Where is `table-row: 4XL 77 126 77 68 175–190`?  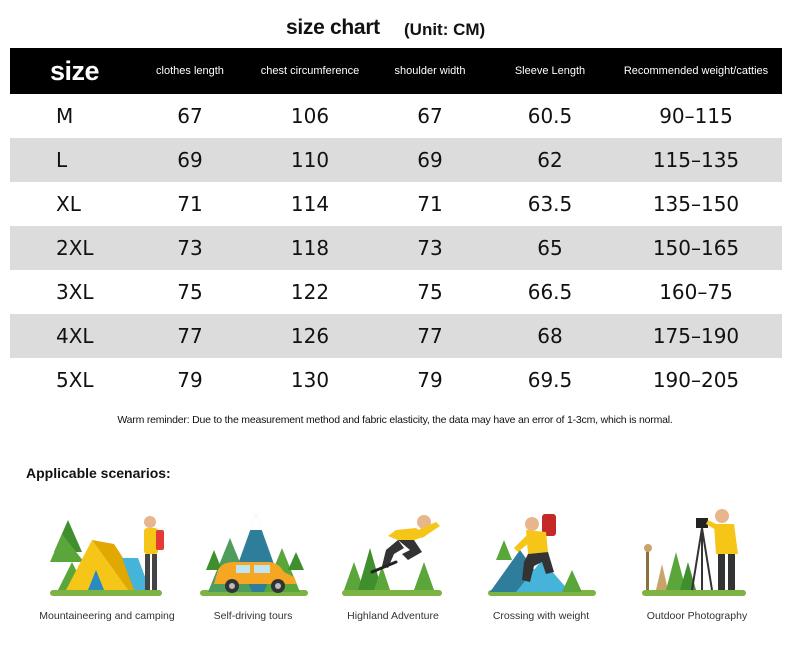 table-row: 4XL 77 126 77 68 175–190 is located at coordinates (396, 336).